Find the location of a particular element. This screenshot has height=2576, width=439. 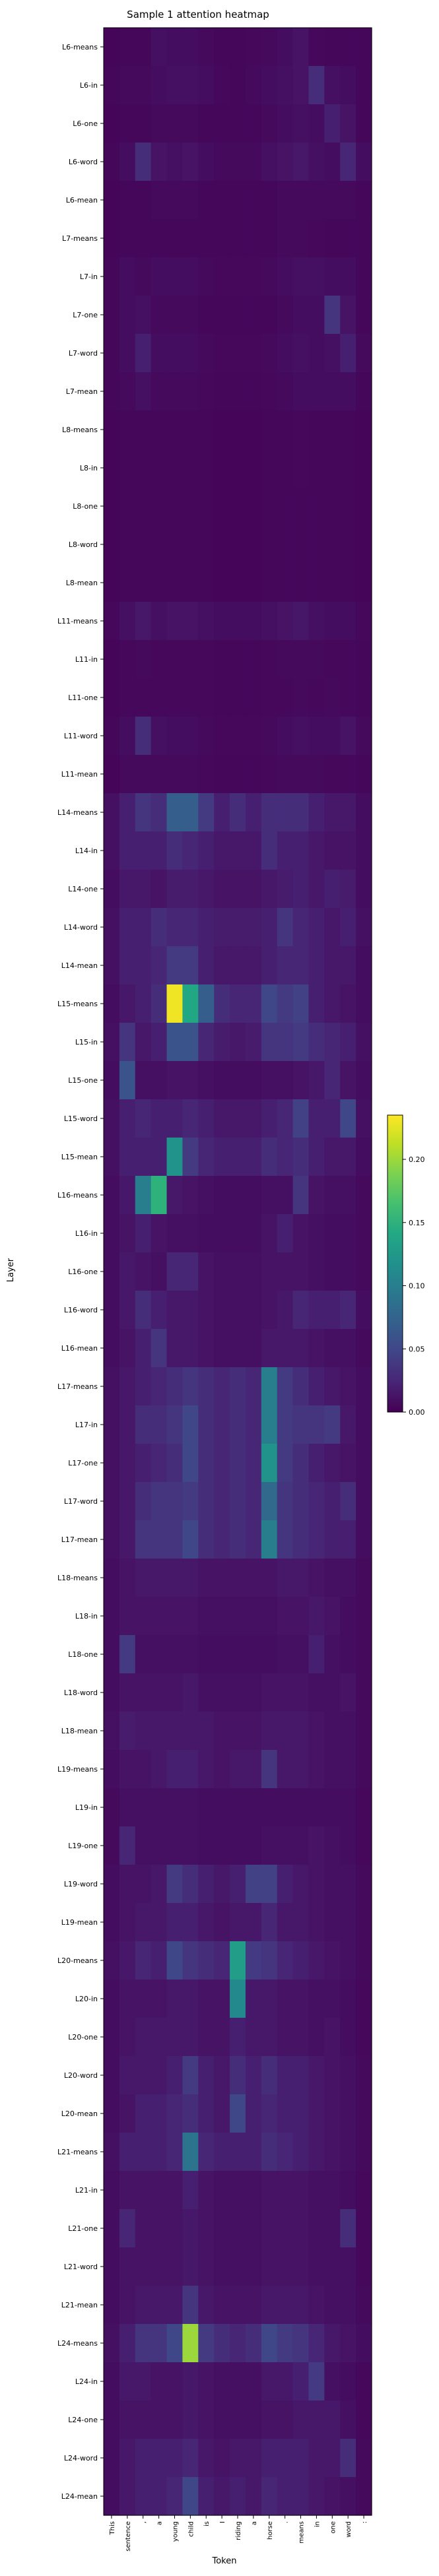

y-tick-label: L17-word is located at coordinates (81, 1502).